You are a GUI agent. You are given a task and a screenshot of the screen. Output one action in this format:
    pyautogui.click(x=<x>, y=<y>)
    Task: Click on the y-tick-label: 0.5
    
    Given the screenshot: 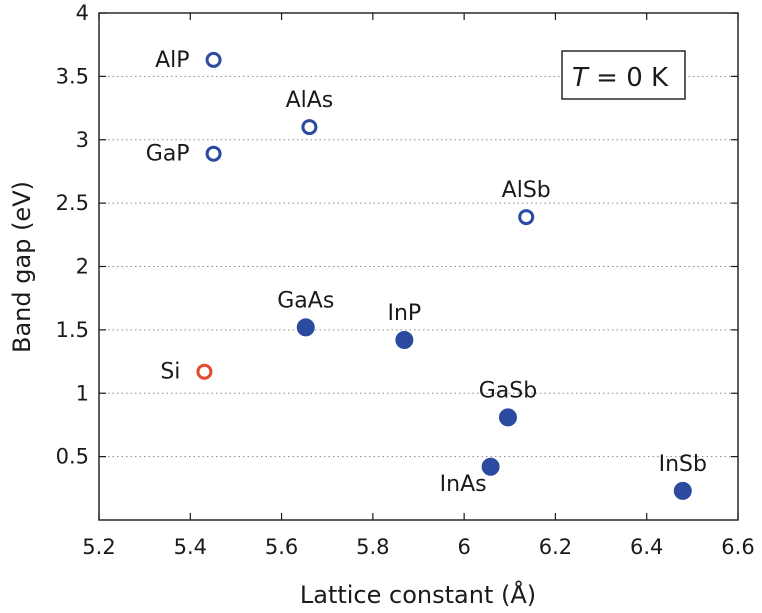 What is the action you would take?
    pyautogui.click(x=72, y=457)
    